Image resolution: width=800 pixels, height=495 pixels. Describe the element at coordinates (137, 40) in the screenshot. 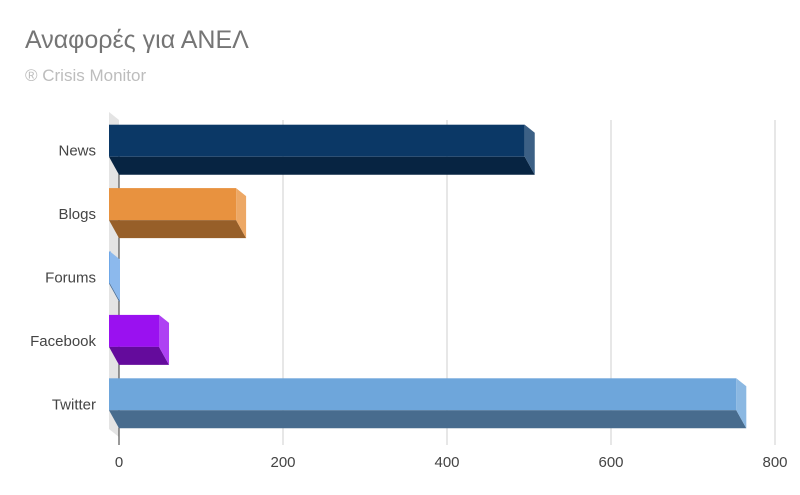

I see `chart-title: Αναφορές για ΑΝΕΛ` at that location.